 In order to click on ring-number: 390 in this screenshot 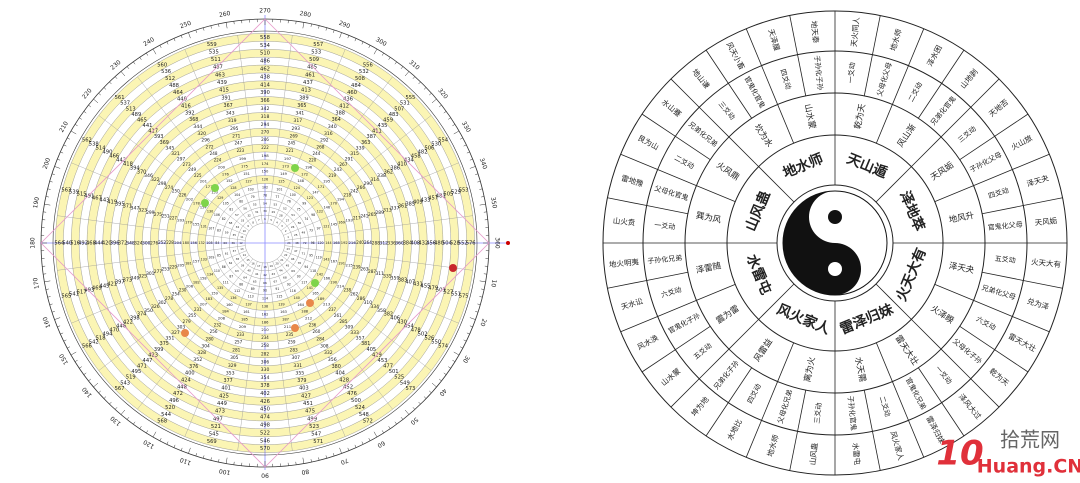, I will do `click(265, 93)`.